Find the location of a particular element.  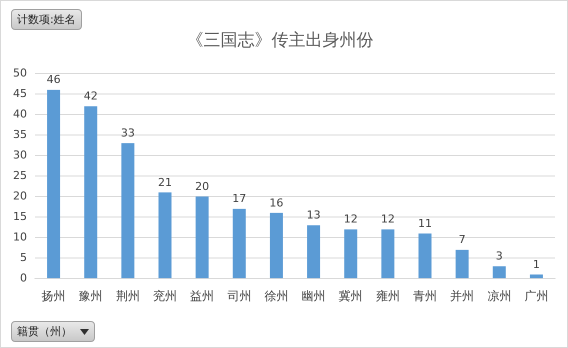

y-tick-label: 15 is located at coordinates (19, 216).